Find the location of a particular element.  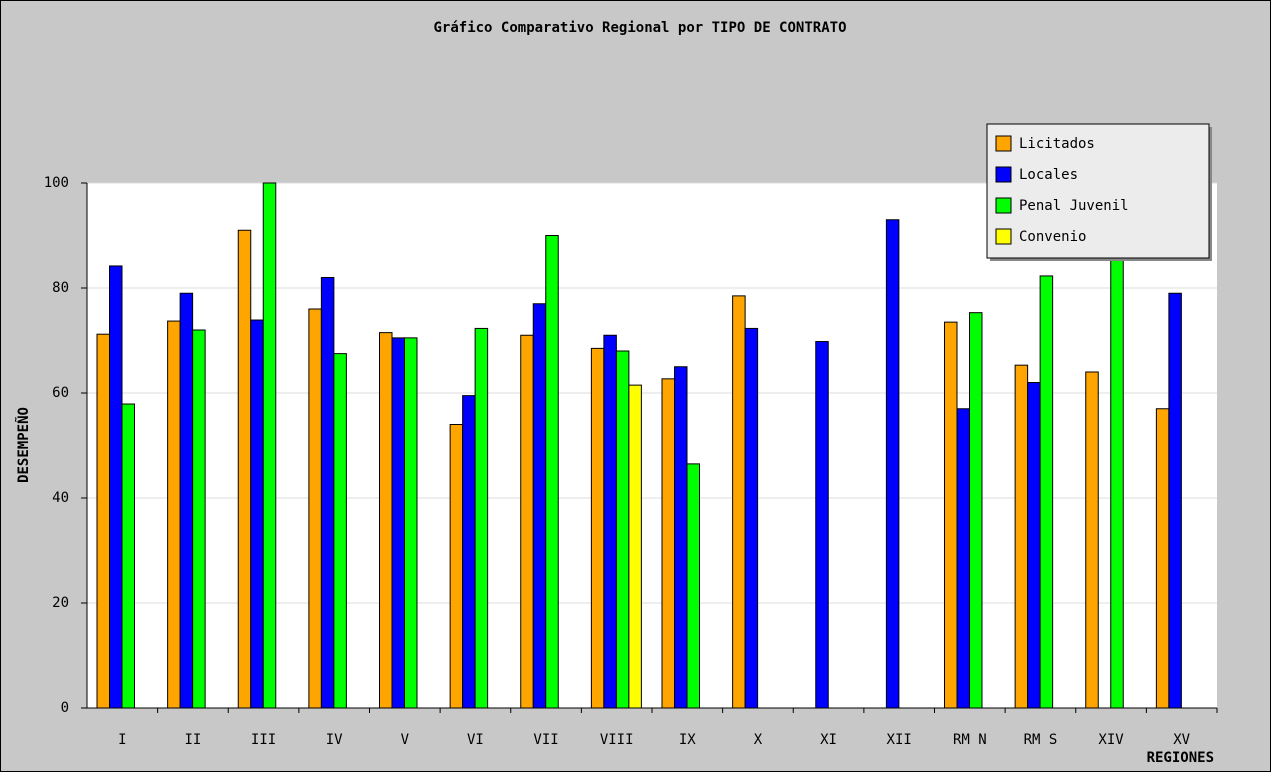

y-tick-label: 40 is located at coordinates (60, 498).